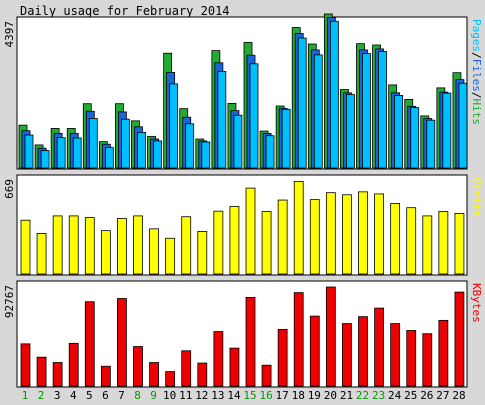 This screenshot has height=405, width=485. What do you see at coordinates (458, 395) in the screenshot?
I see `x-tick-label: 28` at bounding box center [458, 395].